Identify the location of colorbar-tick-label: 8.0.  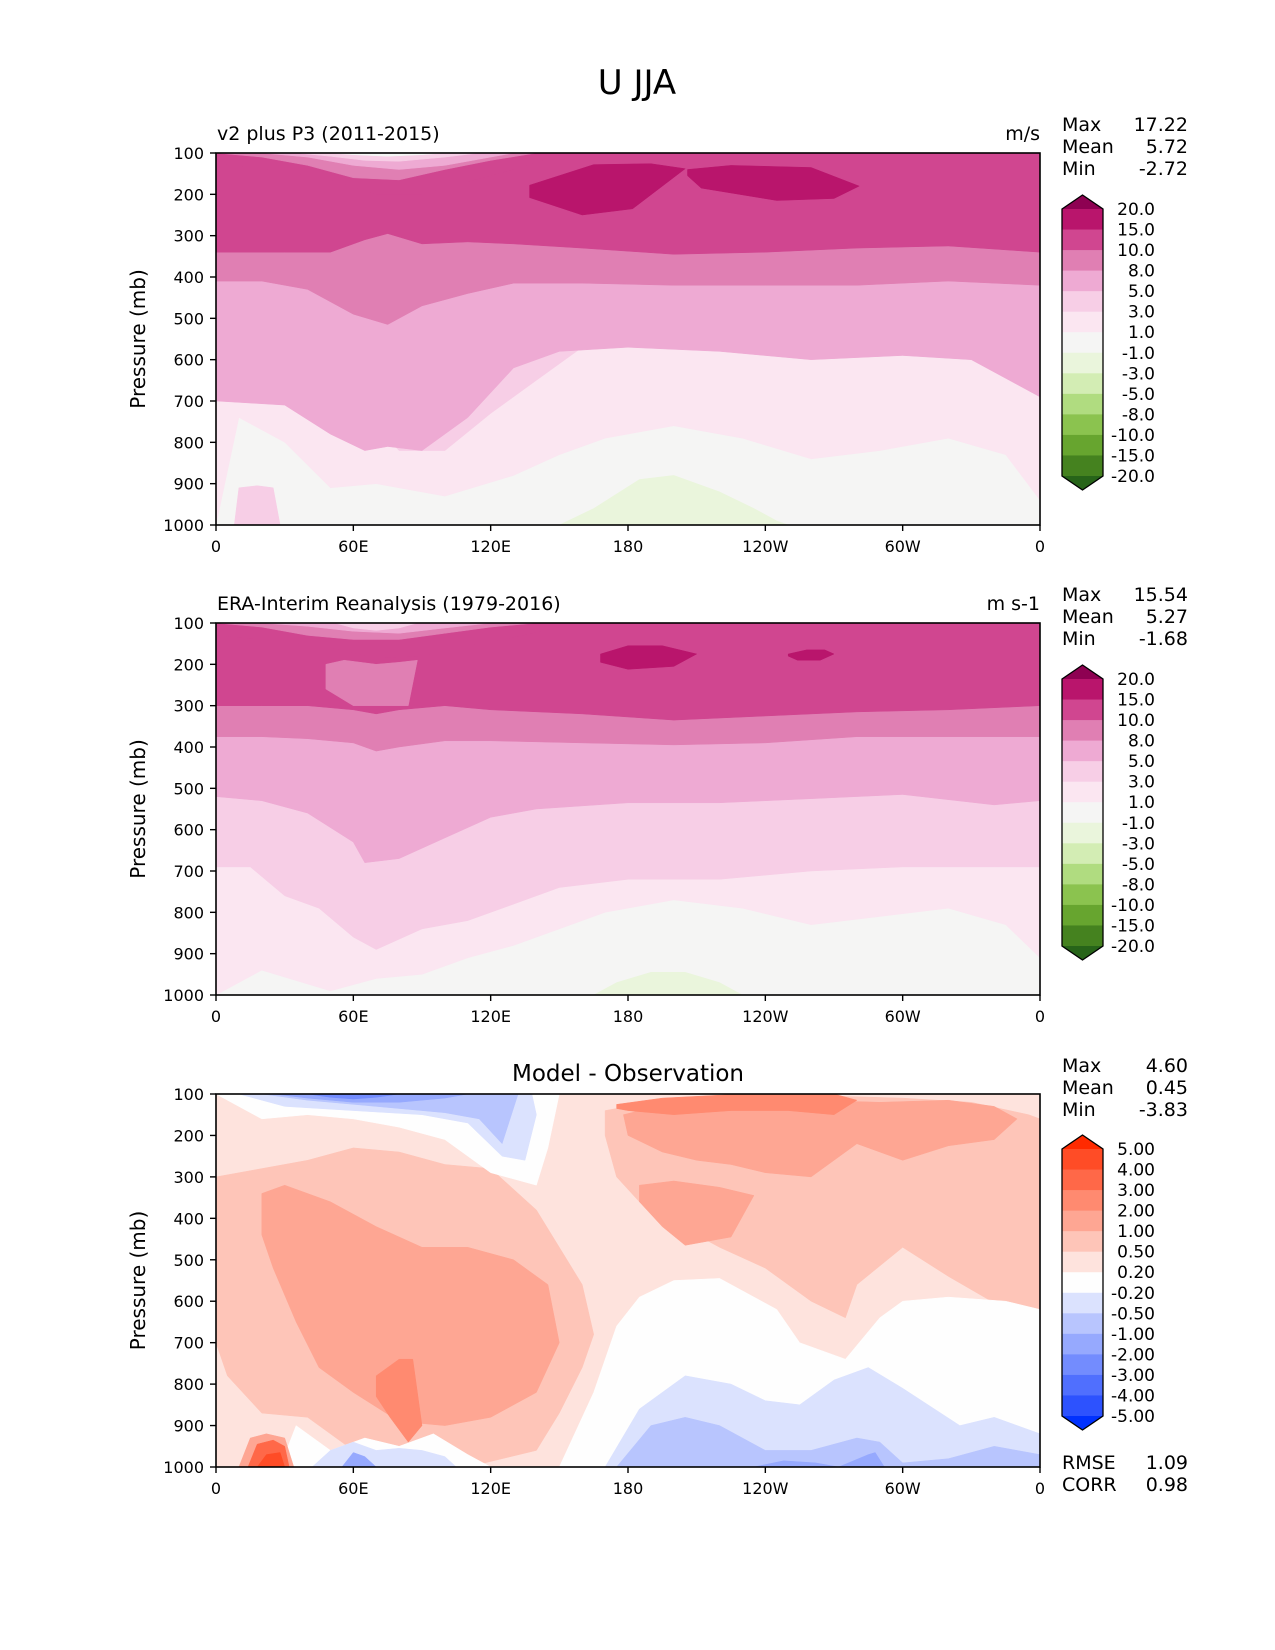
(1141, 272).